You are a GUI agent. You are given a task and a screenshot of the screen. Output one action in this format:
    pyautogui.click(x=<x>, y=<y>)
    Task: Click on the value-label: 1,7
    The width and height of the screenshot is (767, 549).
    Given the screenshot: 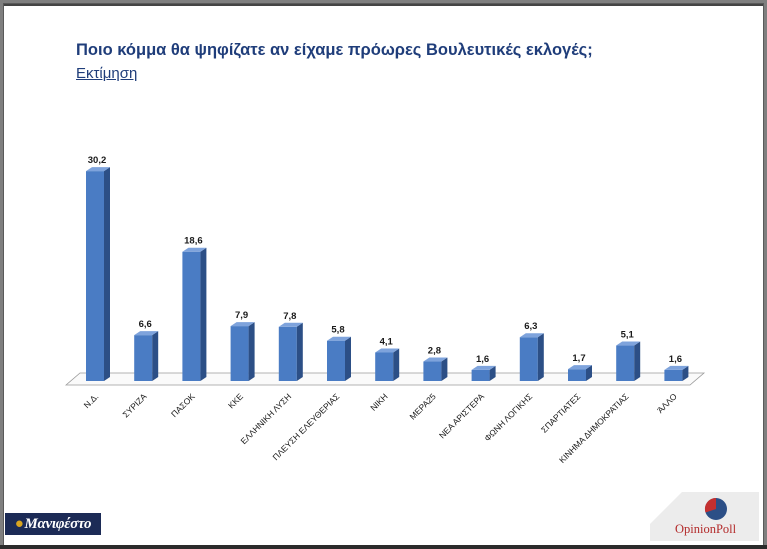 What is the action you would take?
    pyautogui.click(x=578, y=358)
    